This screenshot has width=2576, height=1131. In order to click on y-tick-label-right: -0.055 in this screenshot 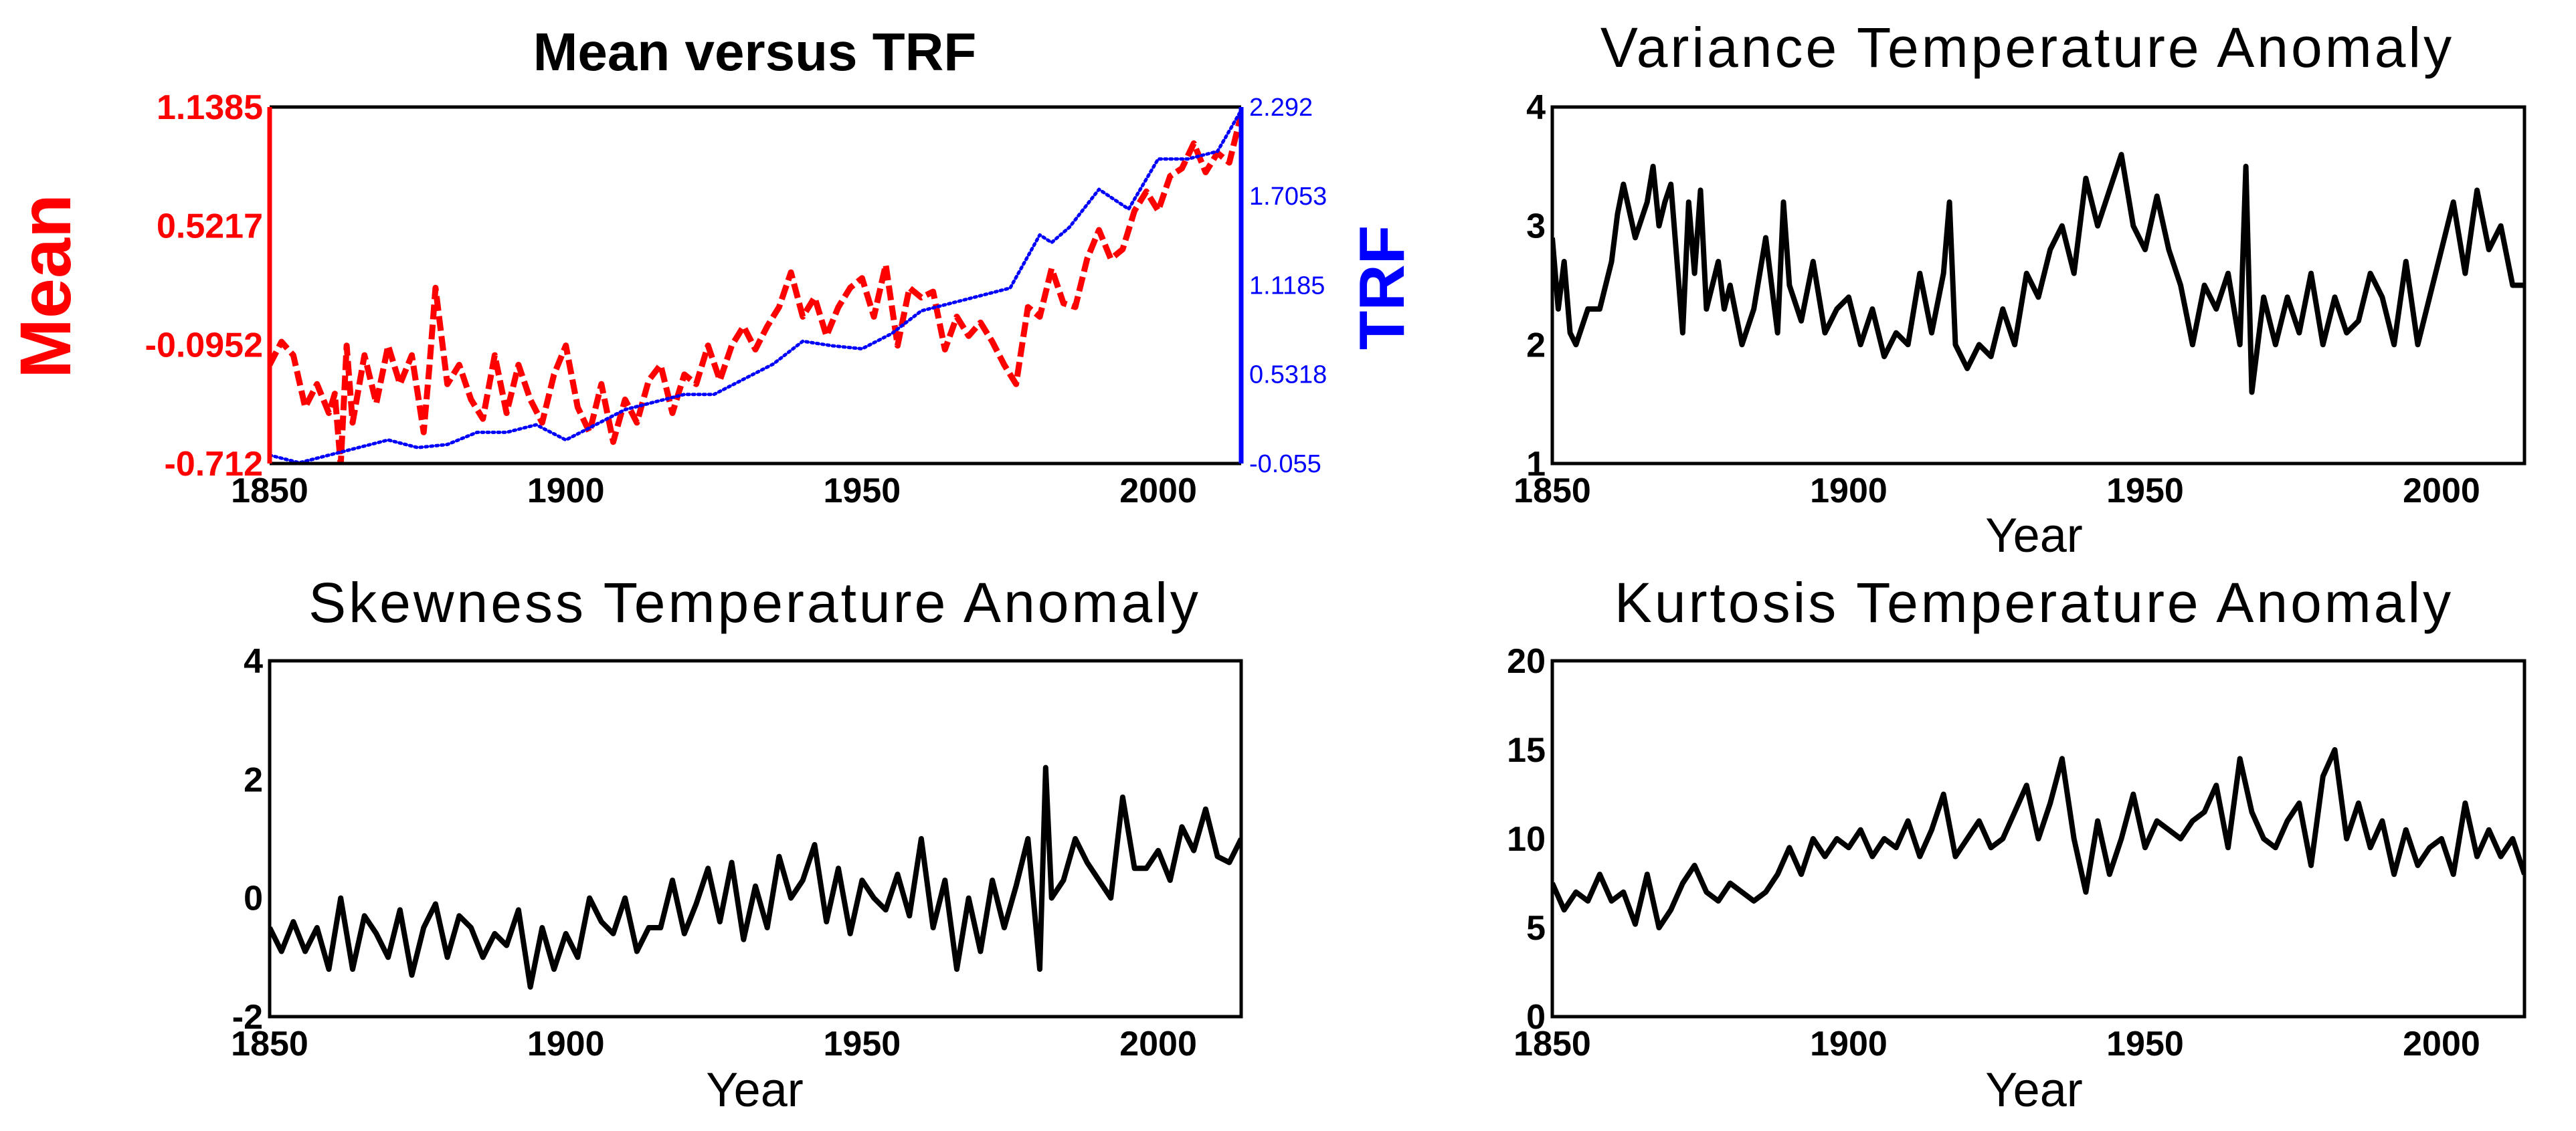, I will do `click(1285, 464)`.